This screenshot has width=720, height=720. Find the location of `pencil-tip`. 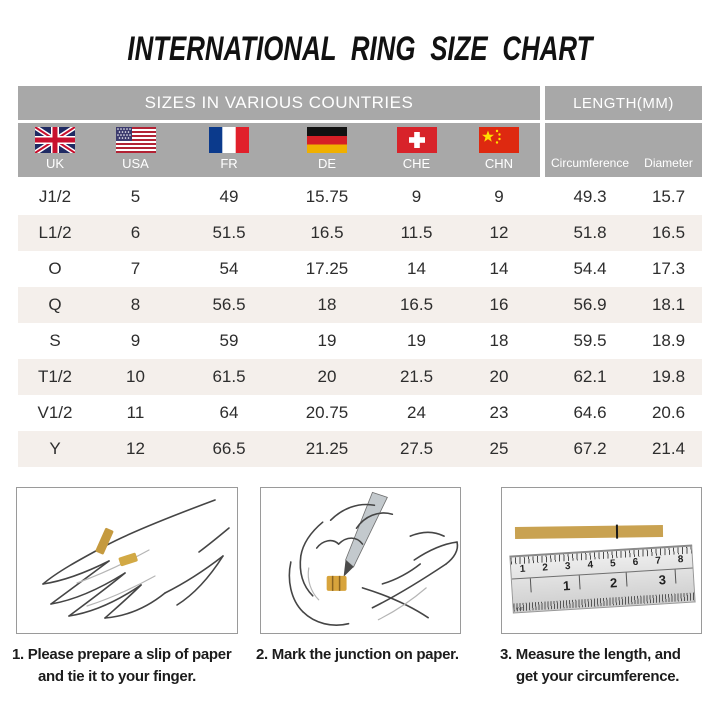

pencil-tip is located at coordinates (348, 568).